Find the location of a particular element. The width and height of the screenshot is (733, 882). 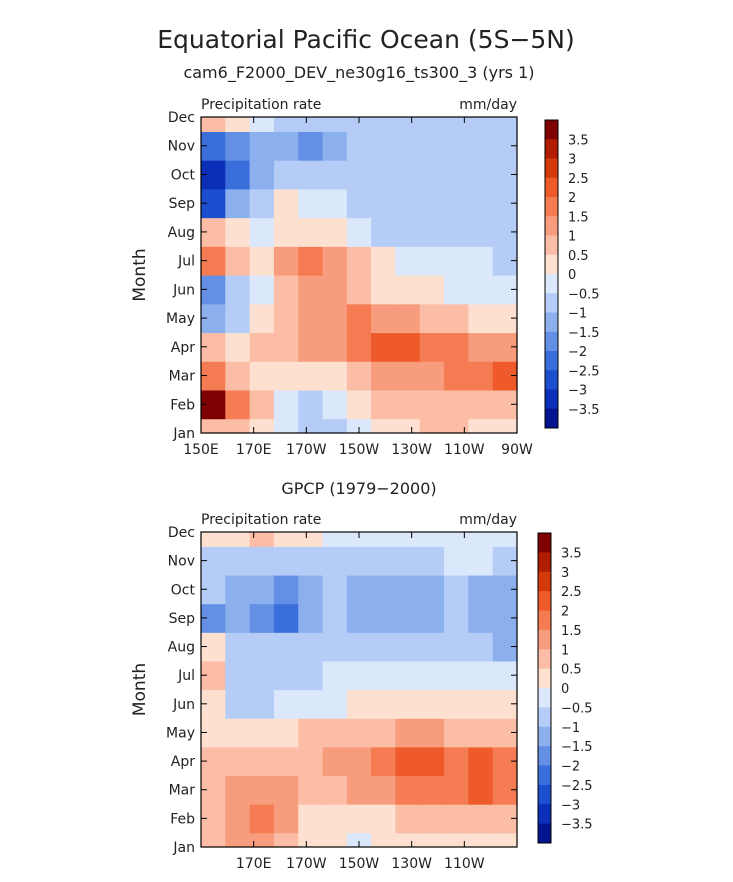

y-tick-label: Jul is located at coordinates (186, 262).